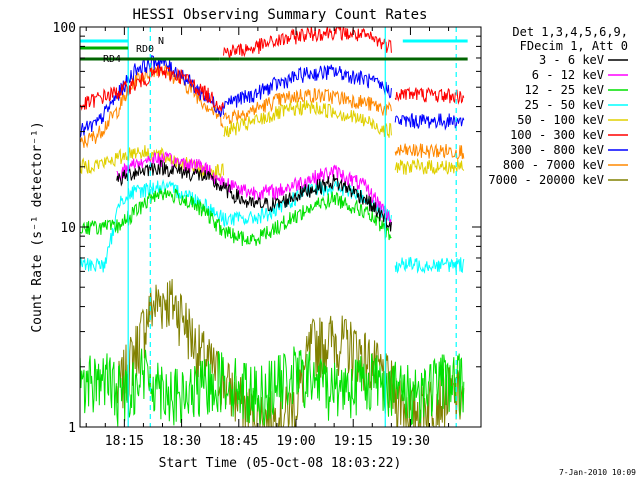 Image resolution: width=640 pixels, height=480 pixels. Describe the element at coordinates (410, 441) in the screenshot. I see `x-tick-label: 19:30` at that location.